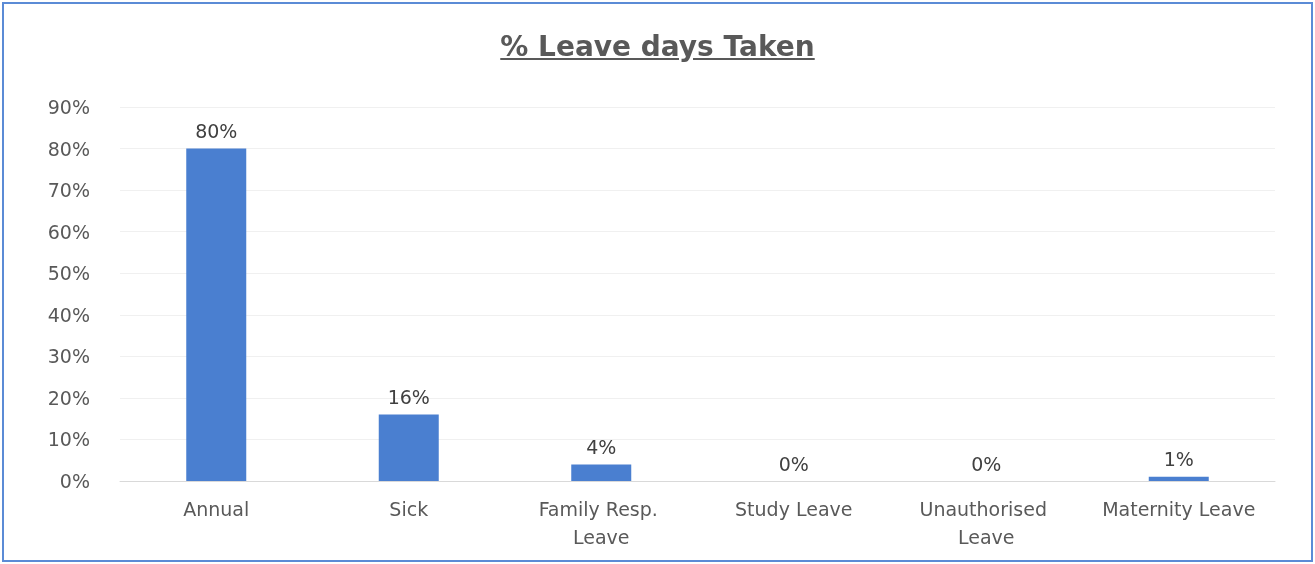 The width and height of the screenshot is (1315, 564). I want to click on x-tick-label: Maternity Leave, so click(1179, 509).